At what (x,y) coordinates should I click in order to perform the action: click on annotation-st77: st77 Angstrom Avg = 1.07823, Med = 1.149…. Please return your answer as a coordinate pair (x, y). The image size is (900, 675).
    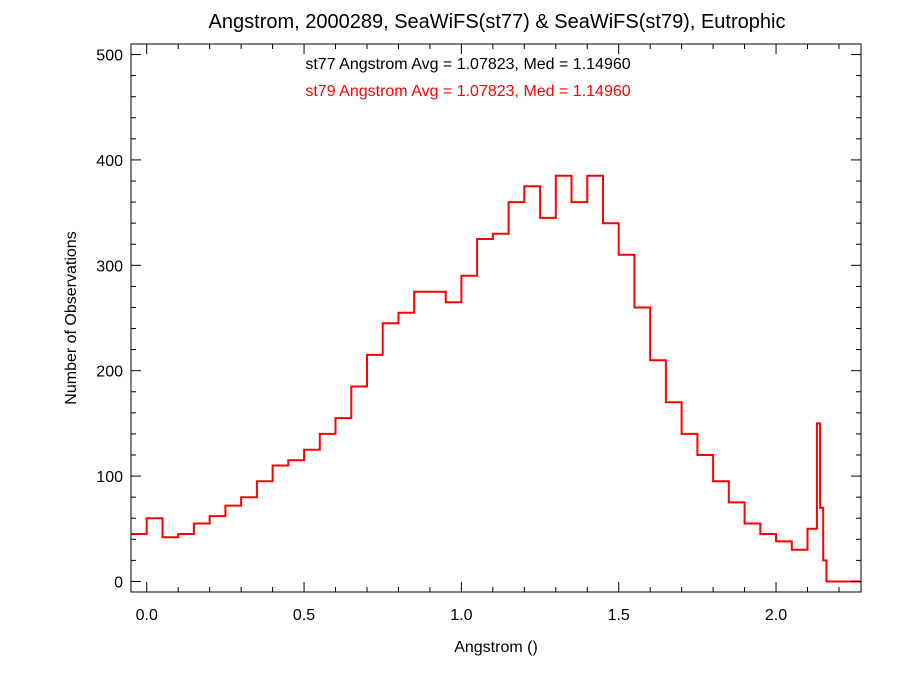
    Looking at the image, I should click on (467, 64).